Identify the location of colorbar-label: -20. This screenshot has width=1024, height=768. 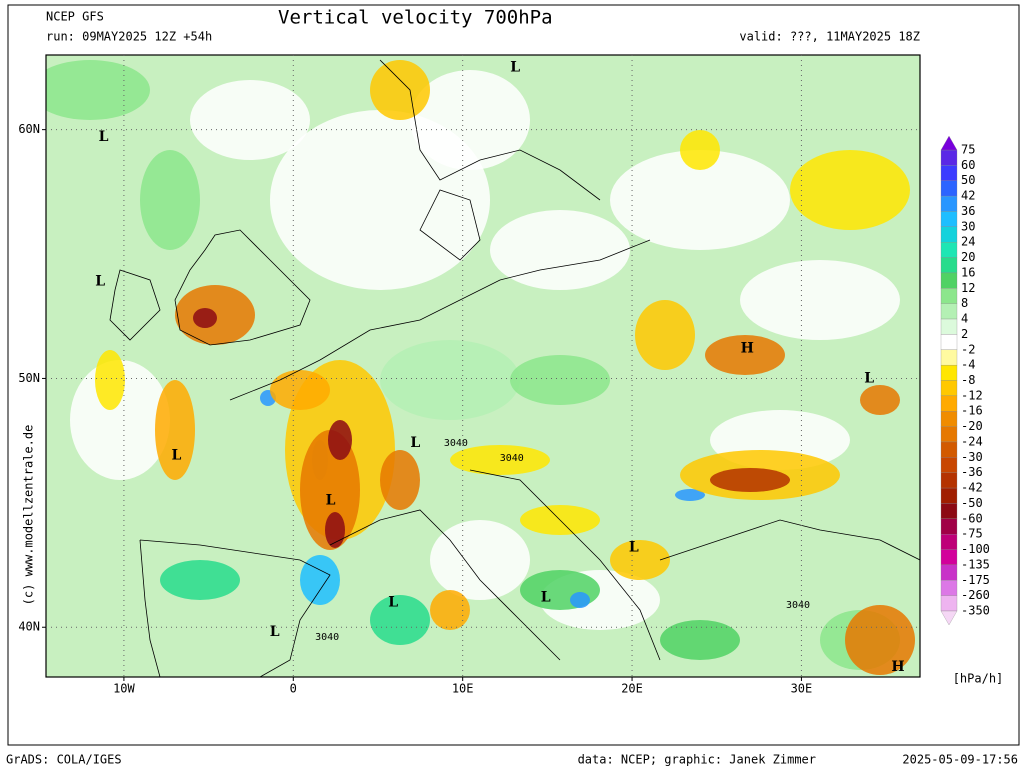
(972, 426).